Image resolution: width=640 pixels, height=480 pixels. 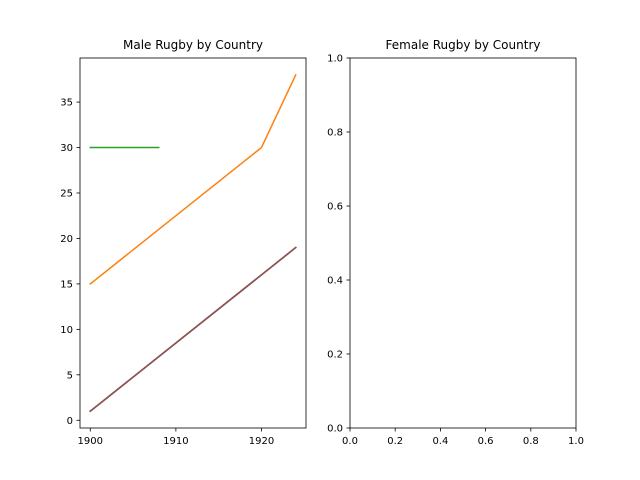 I want to click on female-x-tick-label: 0.8, so click(x=531, y=441).